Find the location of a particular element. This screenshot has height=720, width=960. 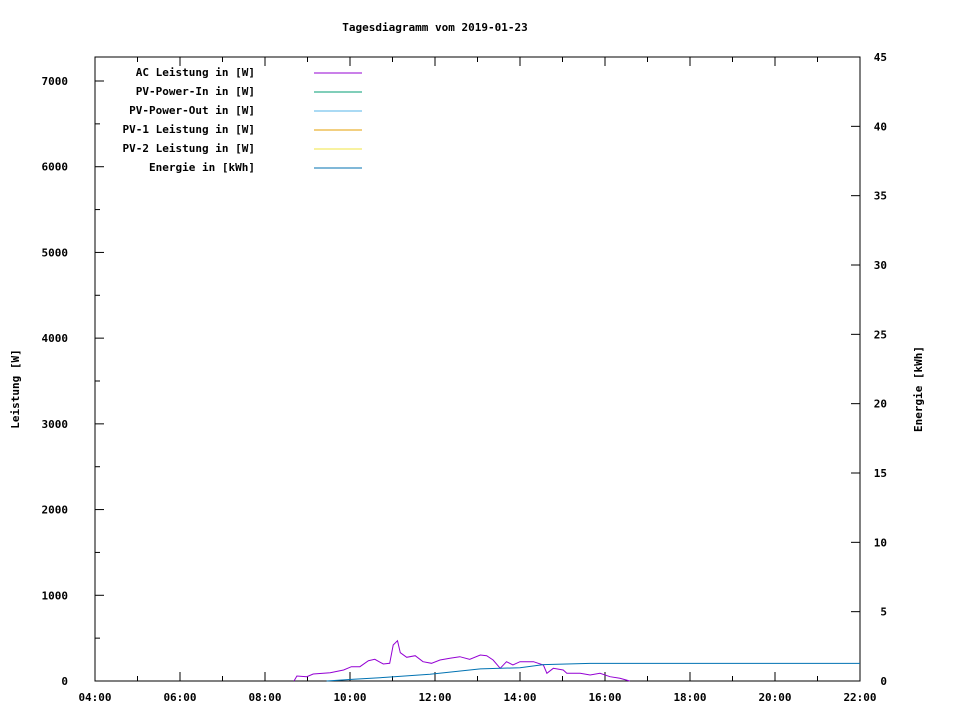

x-tick-label: 04:00 is located at coordinates (94, 697).